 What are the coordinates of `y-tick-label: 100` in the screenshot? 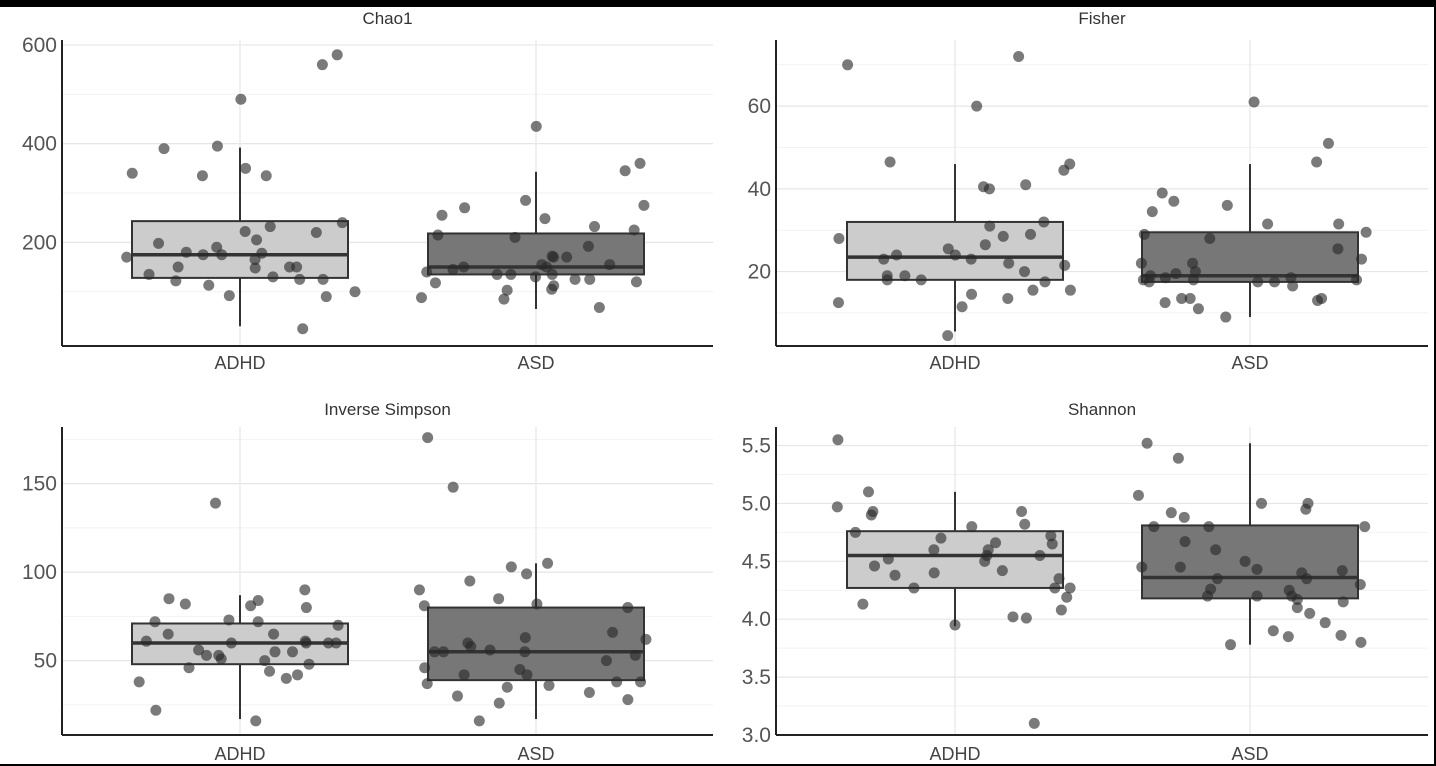 It's located at (39, 572).